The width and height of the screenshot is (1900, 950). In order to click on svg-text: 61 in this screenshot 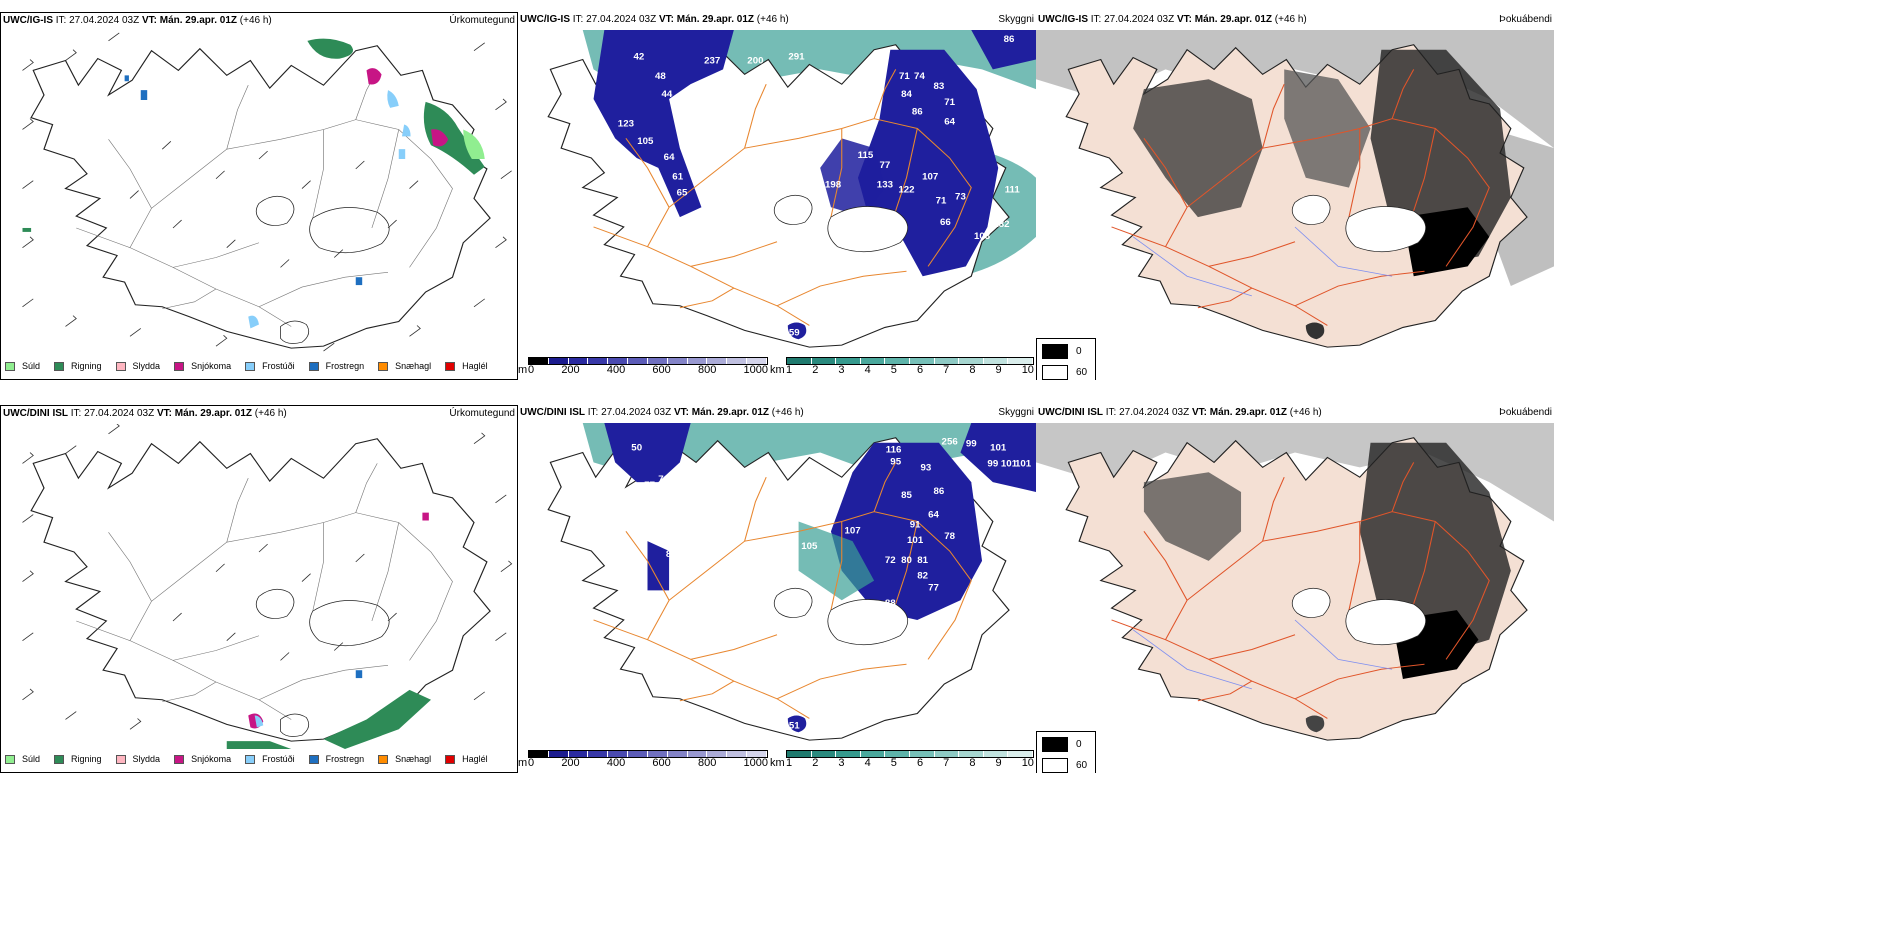, I will do `click(677, 177)`.